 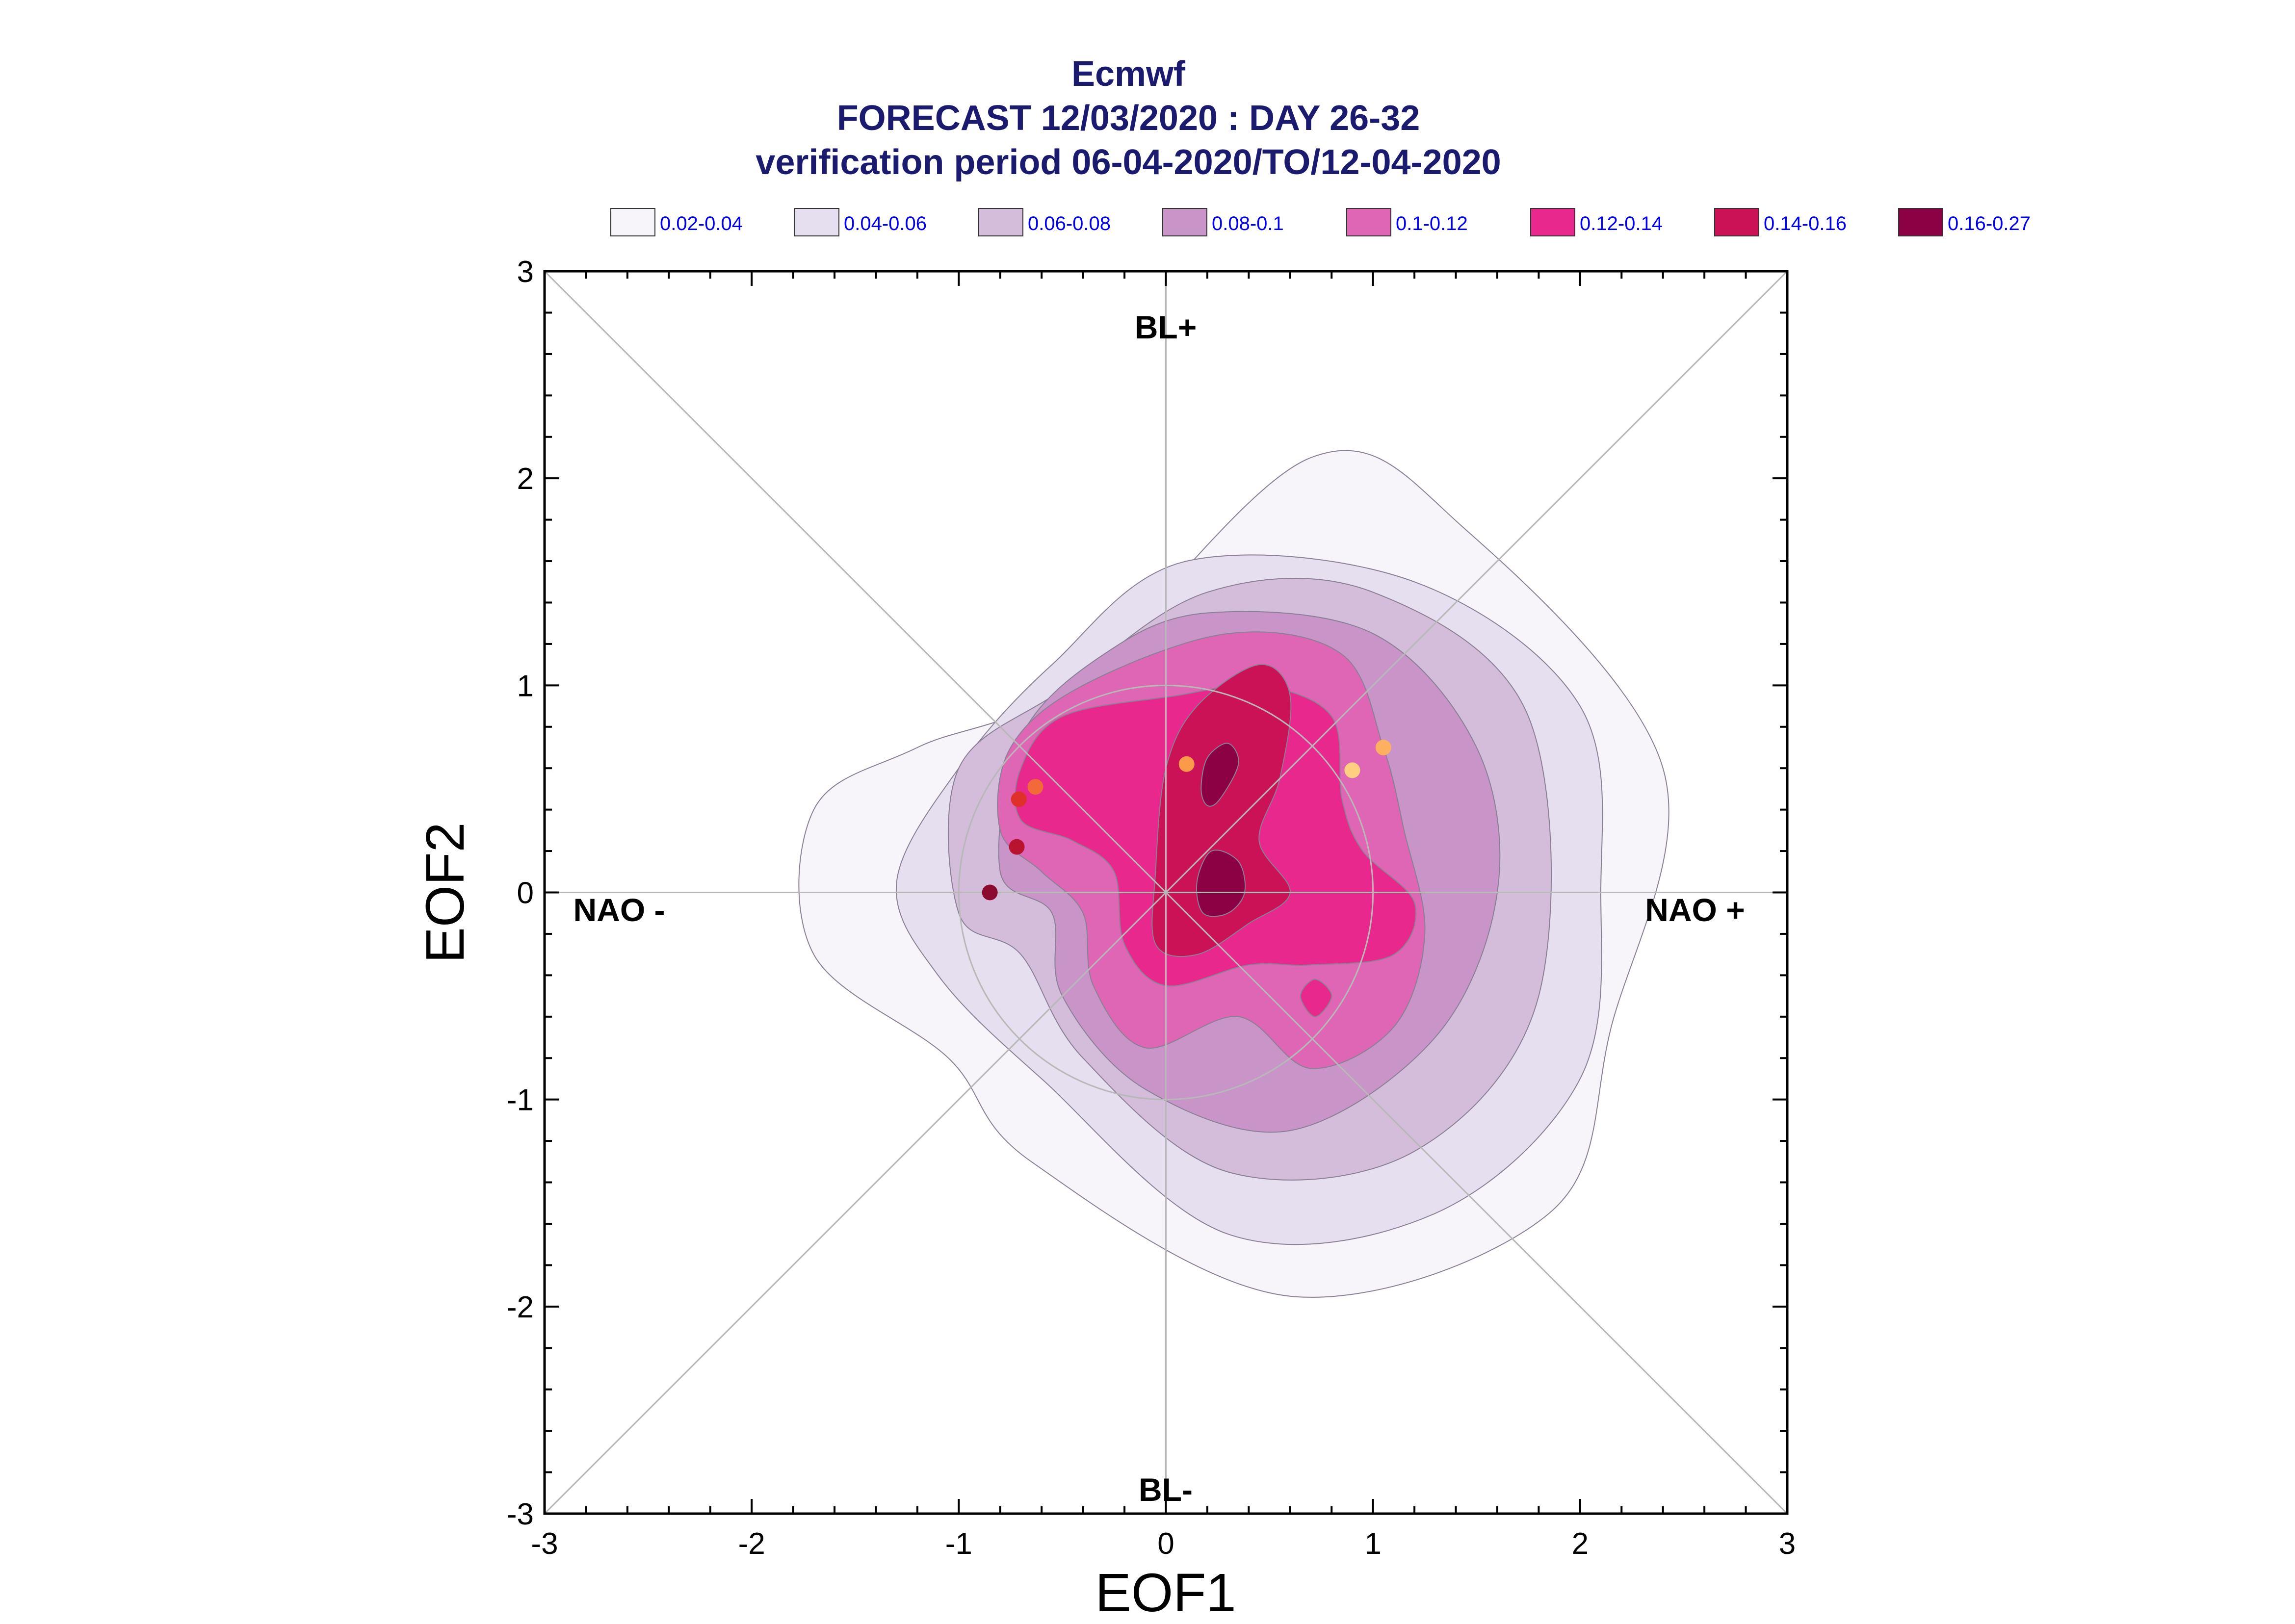 I want to click on regime-label-nao-minus: NAO -, so click(x=619, y=910).